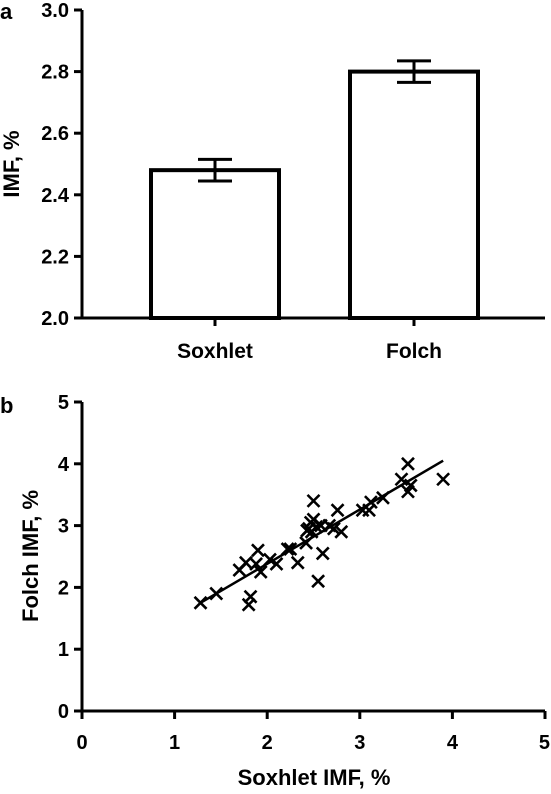 The image size is (551, 794). I want to click on scatter-chart-y-tick-label: 5, so click(63, 403).